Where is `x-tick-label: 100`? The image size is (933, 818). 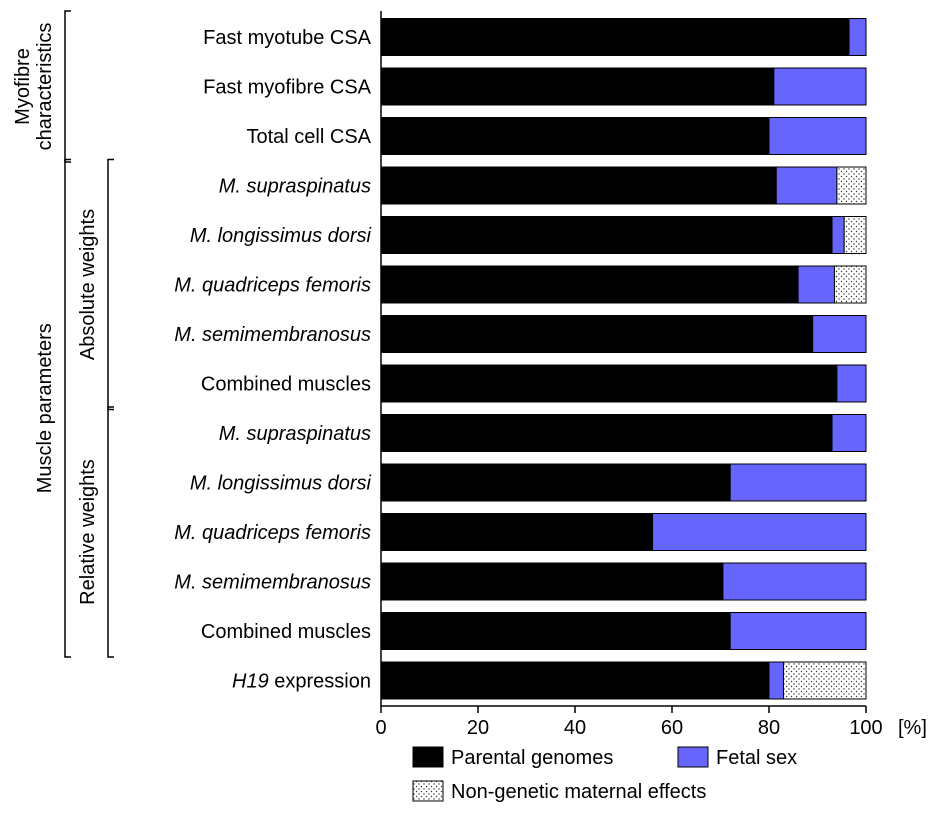 x-tick-label: 100 is located at coordinates (865, 728).